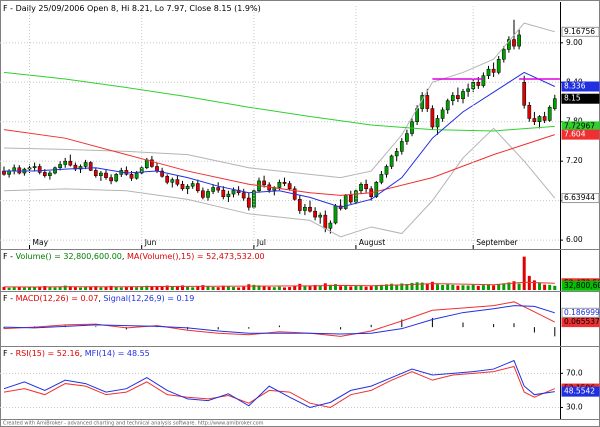  I want to click on title-part: ,, so click(100, 298).